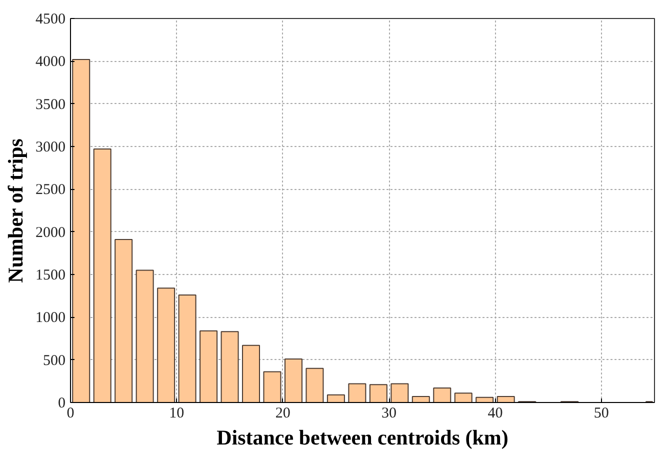  What do you see at coordinates (176, 414) in the screenshot?
I see `x-tick-label: 10` at bounding box center [176, 414].